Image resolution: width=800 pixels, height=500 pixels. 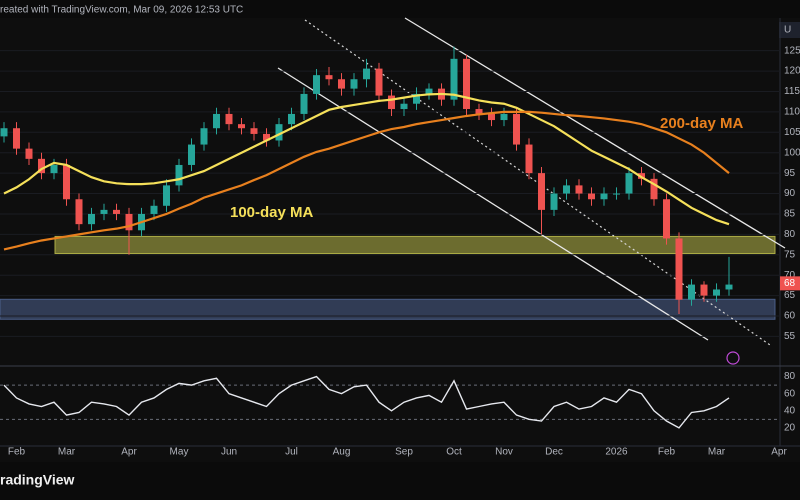 I want to click on y-tick-label: 125, so click(x=792, y=50).